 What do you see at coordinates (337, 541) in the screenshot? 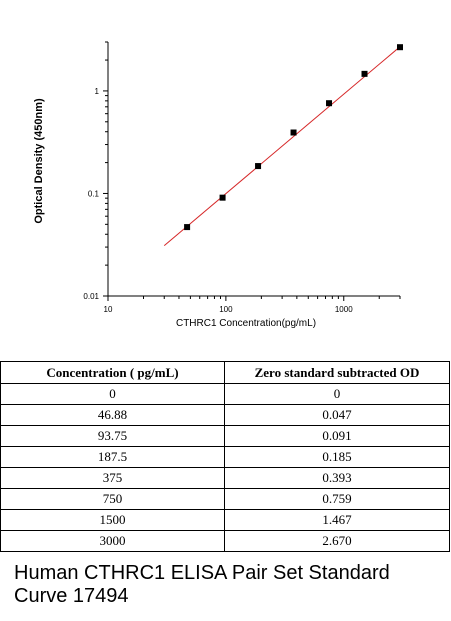
I see `cell-od: 2.670` at bounding box center [337, 541].